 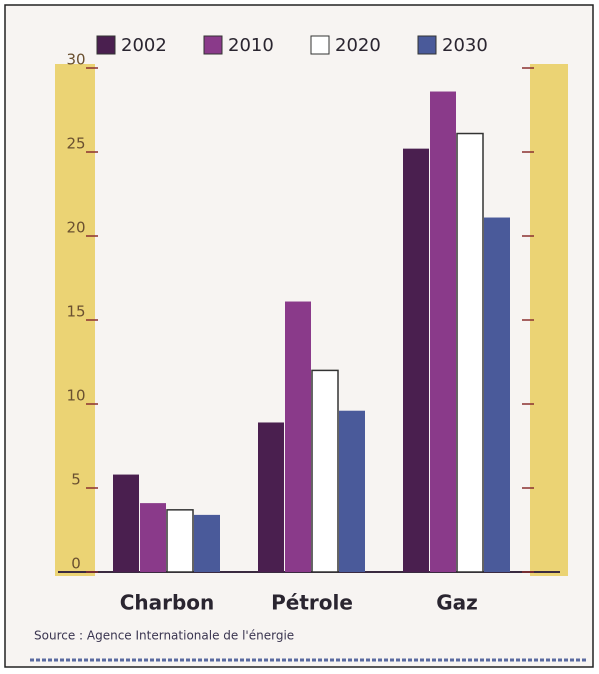 I want to click on legend-label: 2030, so click(x=465, y=45).